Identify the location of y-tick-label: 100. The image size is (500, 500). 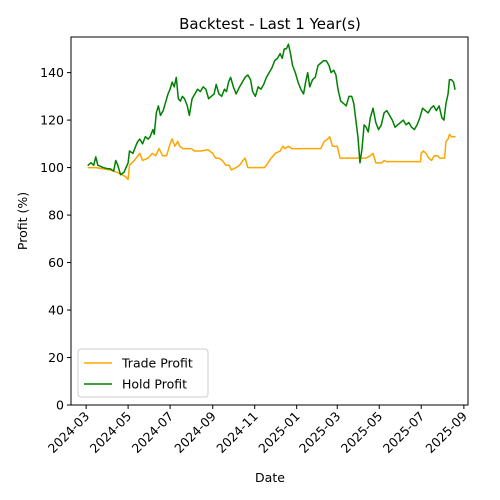
(52, 167).